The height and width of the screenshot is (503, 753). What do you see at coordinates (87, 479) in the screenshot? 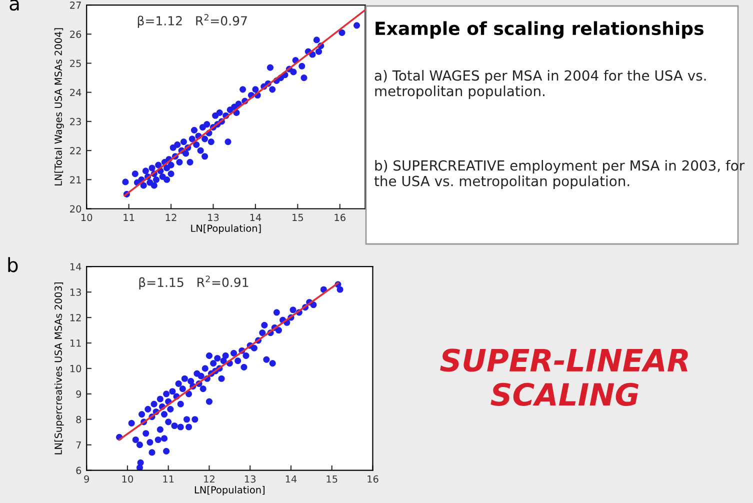
I see `x-tick-label: 9` at bounding box center [87, 479].